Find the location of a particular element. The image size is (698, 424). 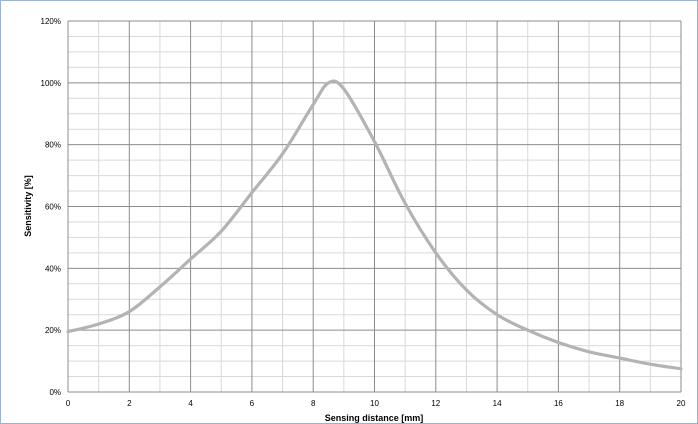

y-tick-label: 40% is located at coordinates (53, 268).